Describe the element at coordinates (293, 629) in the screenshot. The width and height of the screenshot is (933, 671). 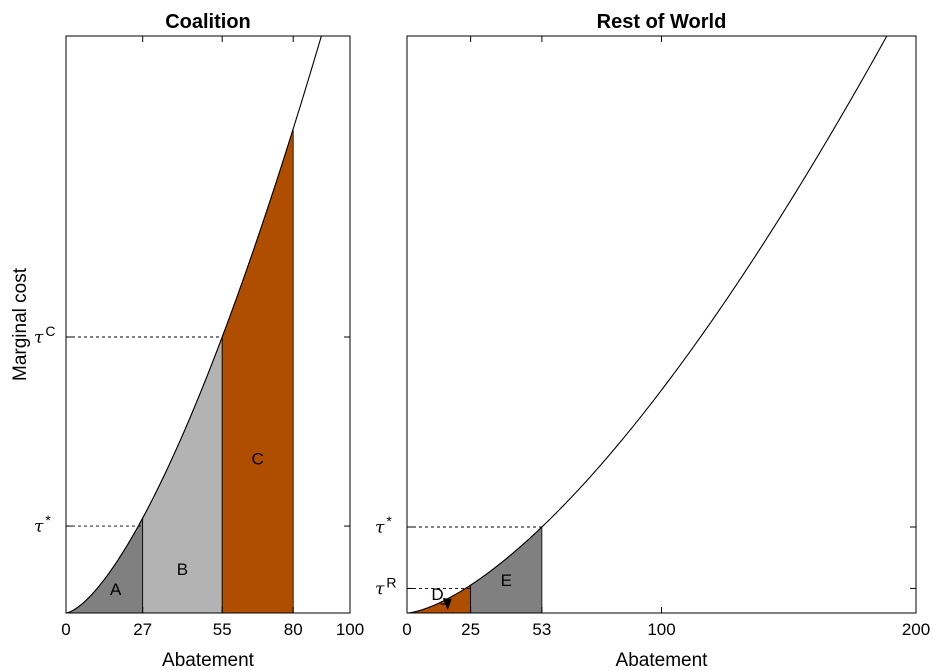
I see `x-tick-label: 80` at that location.